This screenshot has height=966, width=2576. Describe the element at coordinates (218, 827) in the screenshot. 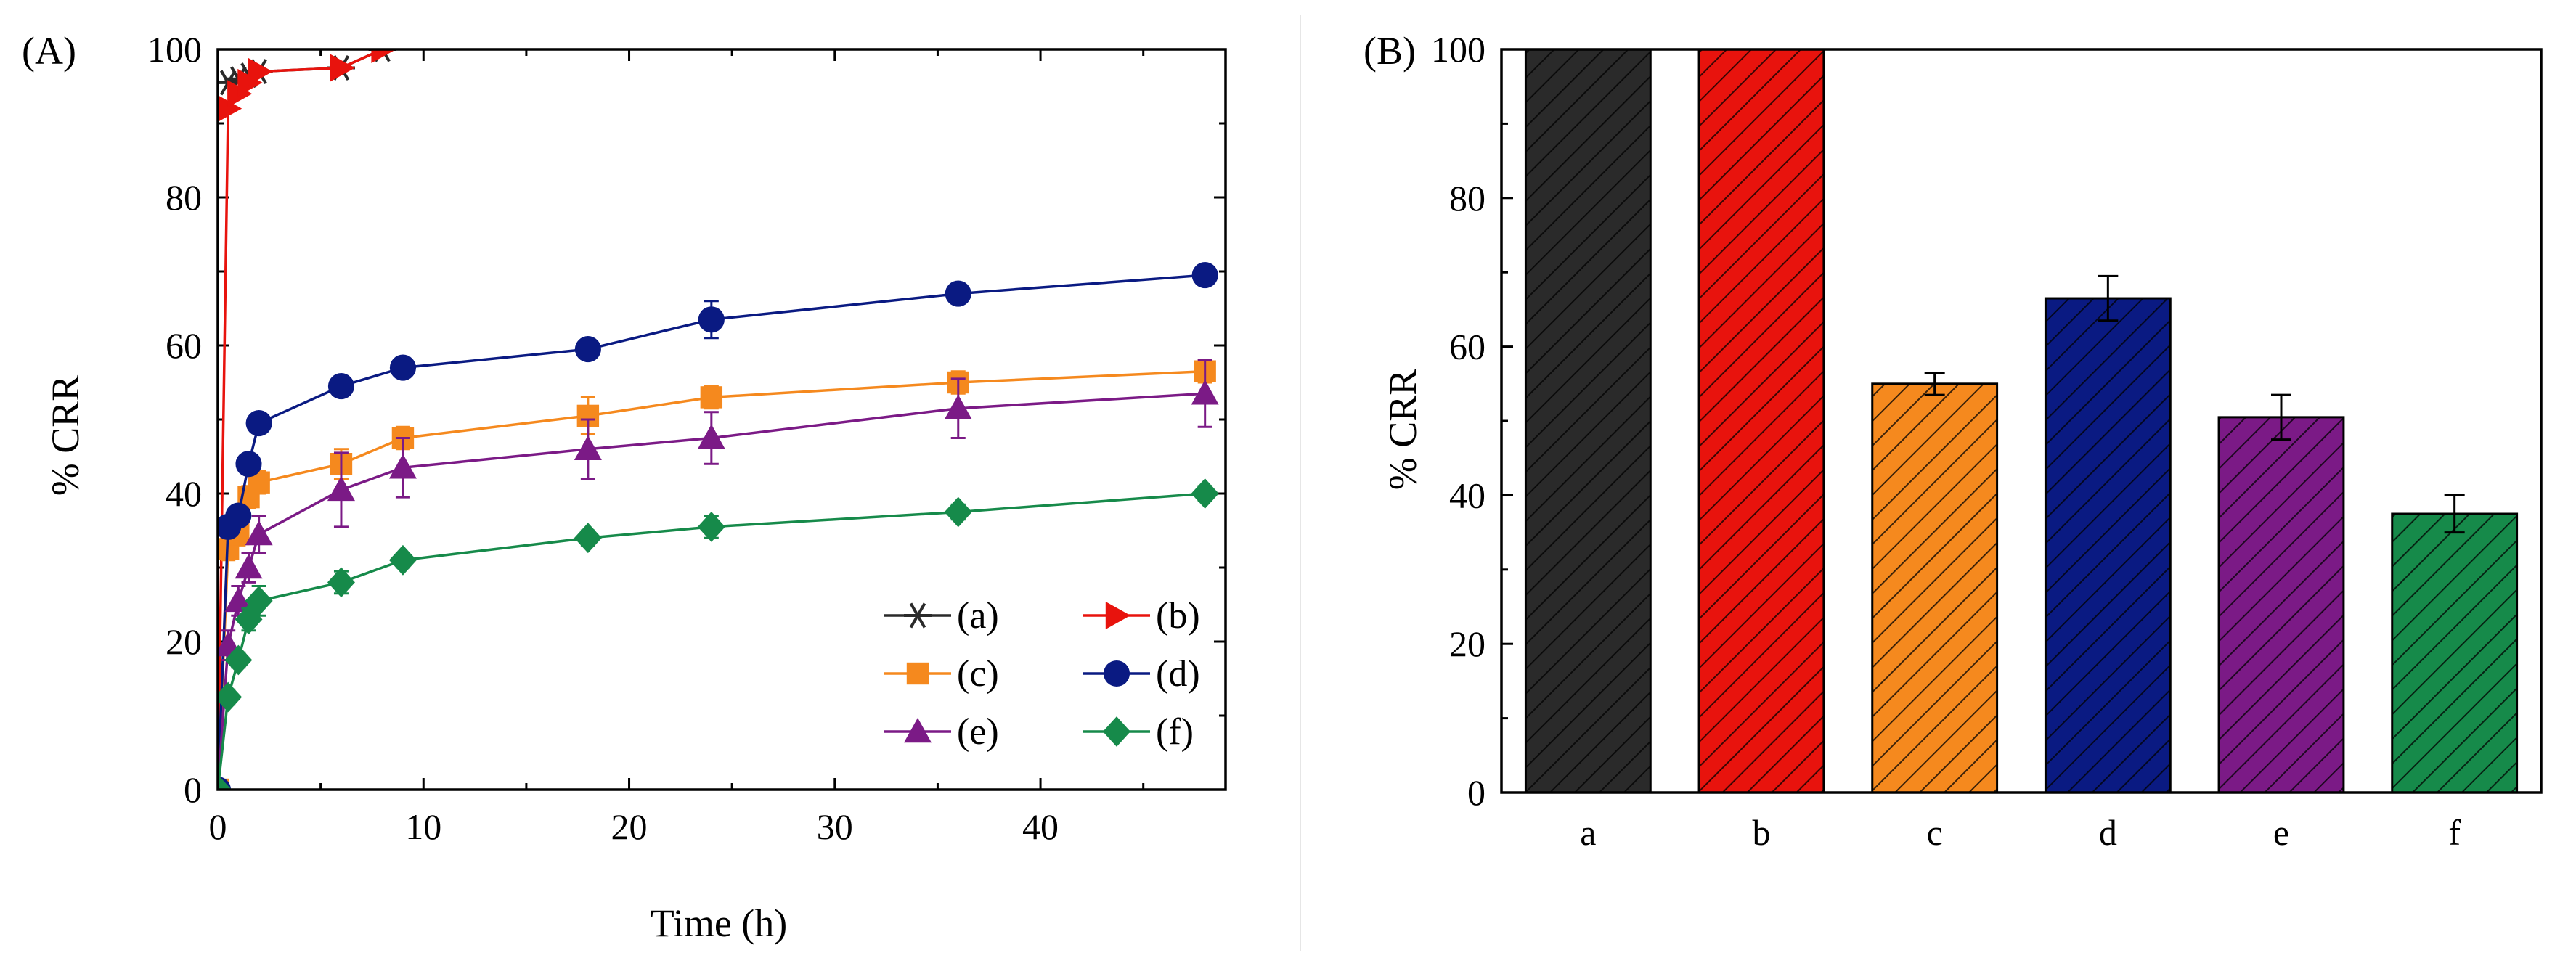

I see `x-tick-label: 0` at that location.